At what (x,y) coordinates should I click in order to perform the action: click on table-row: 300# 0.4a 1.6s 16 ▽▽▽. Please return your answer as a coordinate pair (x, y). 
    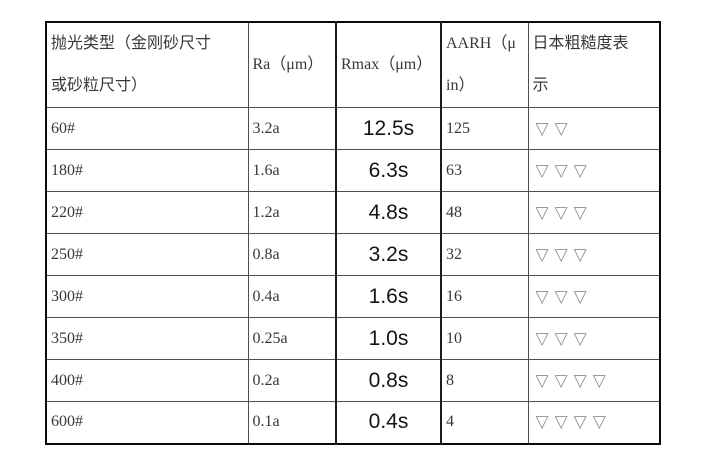
    Looking at the image, I should click on (353, 296).